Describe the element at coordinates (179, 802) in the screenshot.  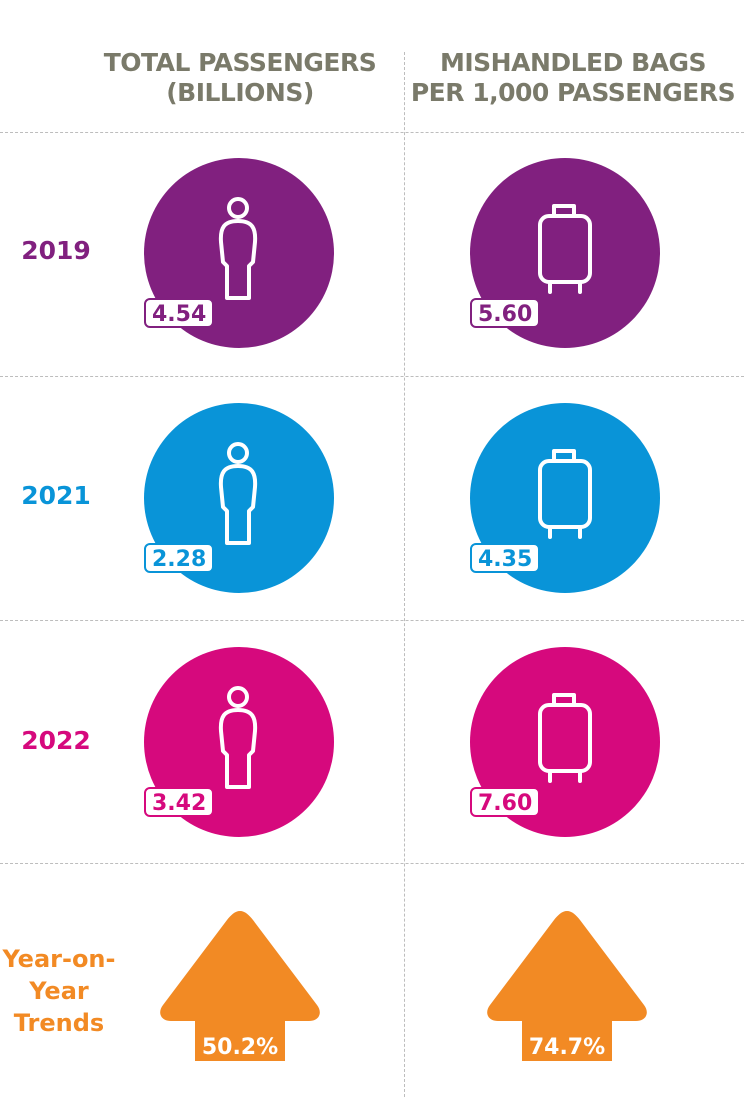
I see `passengers-value-2022: 3.42` at that location.